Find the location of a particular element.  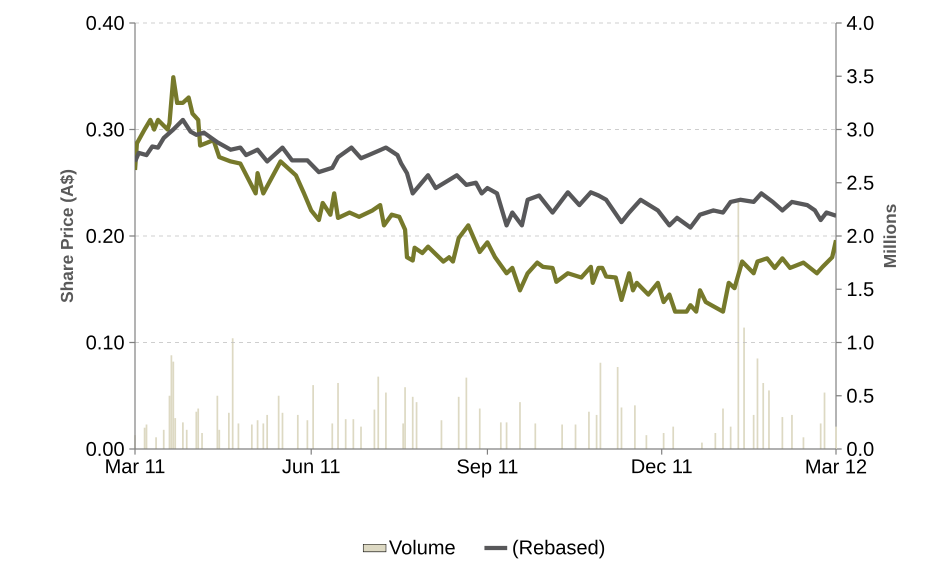

y2-tick-label: 0.5 is located at coordinates (860, 395).